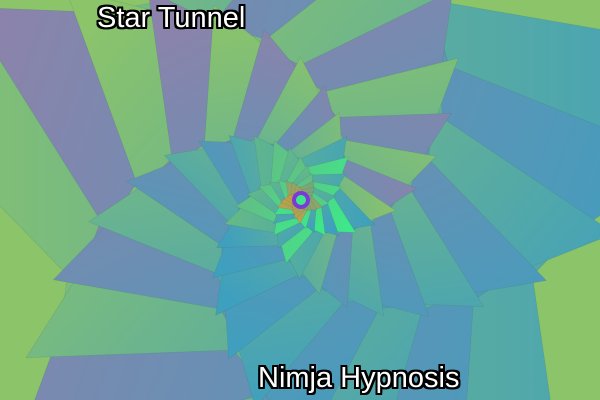 The image size is (600, 400). I want to click on tunnel-core-center, so click(301, 200).